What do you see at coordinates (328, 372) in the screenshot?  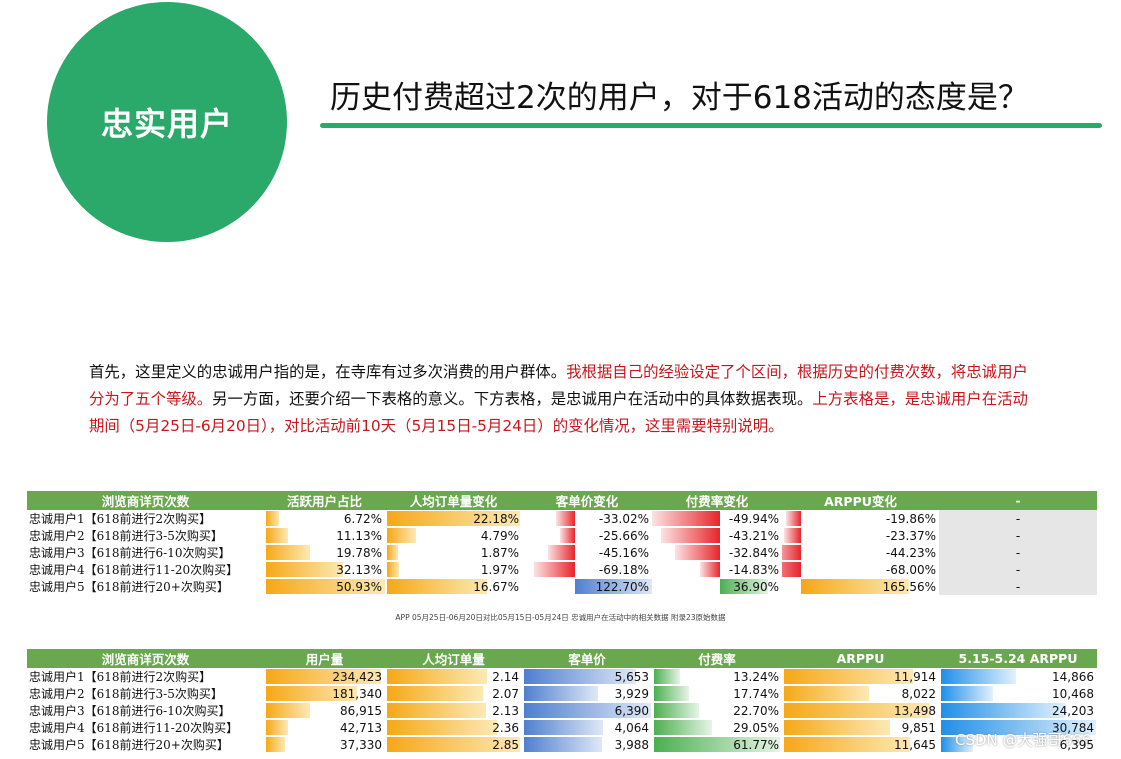 I see `intro-text-1: 首先，这里定义的忠诚用户指的是，在寺库有过多次消费的用户群体。` at bounding box center [328, 372].